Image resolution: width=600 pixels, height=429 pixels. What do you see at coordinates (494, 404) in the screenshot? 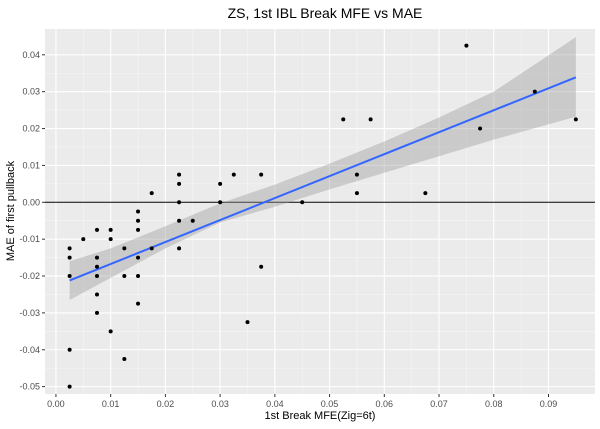
I see `x-tick-label: 0.08` at bounding box center [494, 404].